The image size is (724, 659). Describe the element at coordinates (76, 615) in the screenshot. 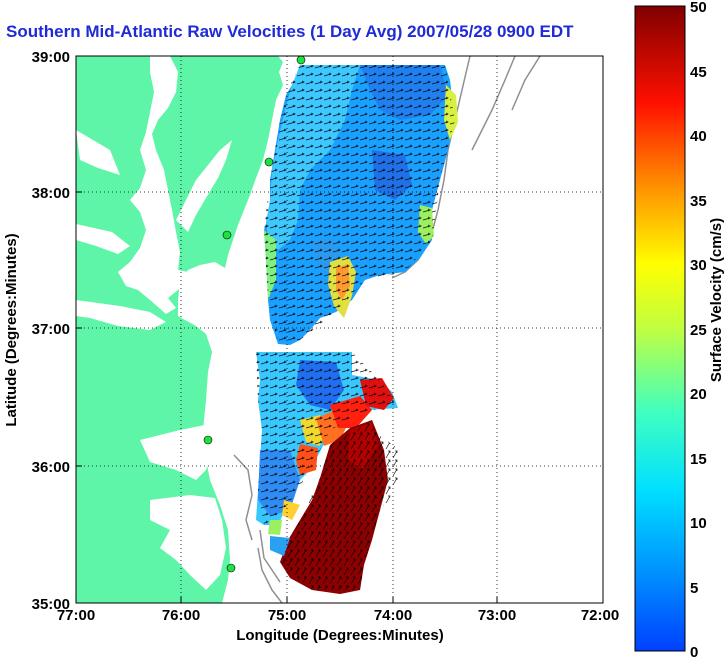

I see `x-tick-label: 77:00` at that location.